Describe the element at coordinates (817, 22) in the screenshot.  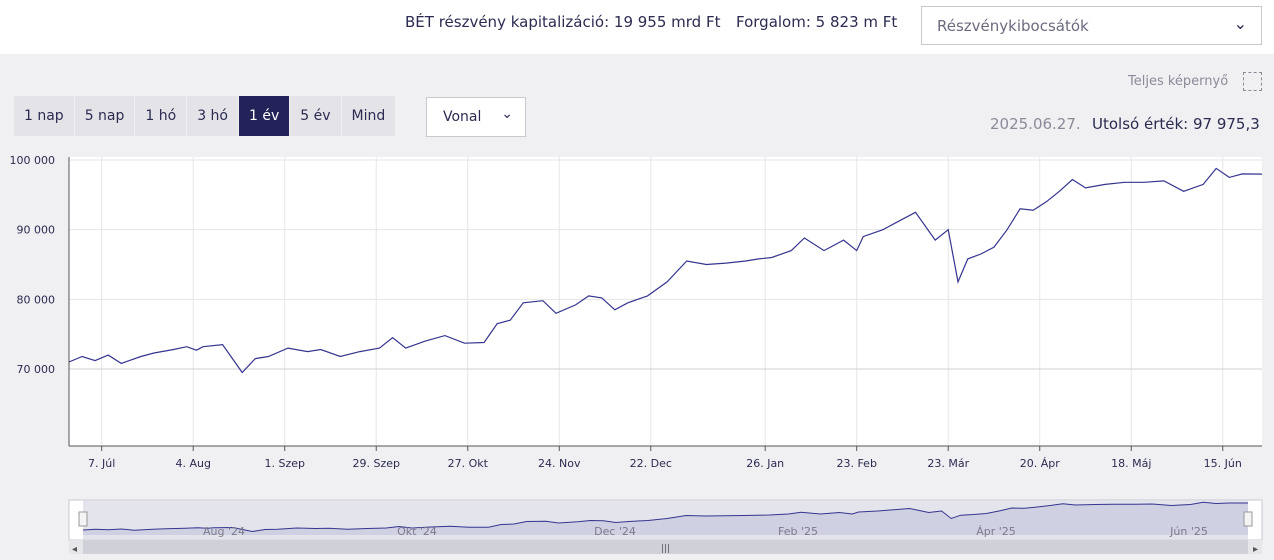
I see `turnover: Forgalom: 5 823 m Ft` at that location.